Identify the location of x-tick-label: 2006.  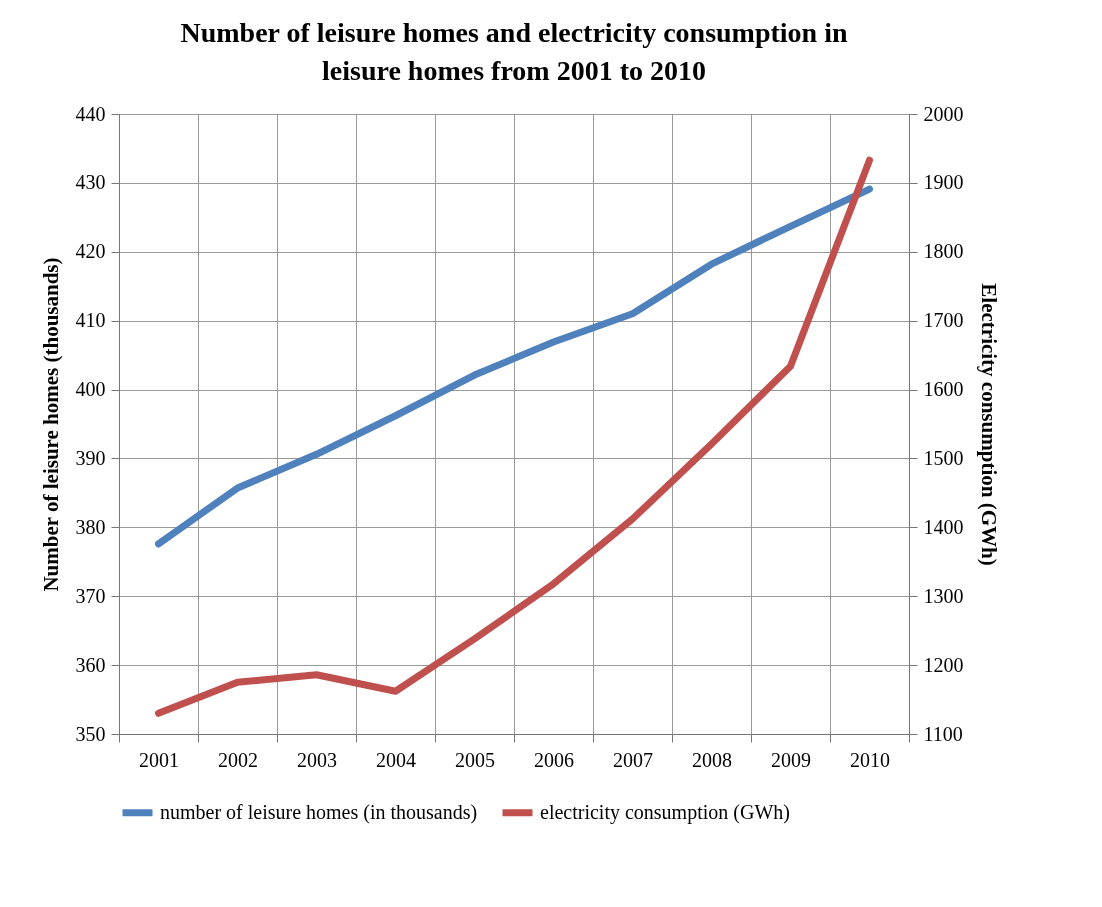
(554, 759).